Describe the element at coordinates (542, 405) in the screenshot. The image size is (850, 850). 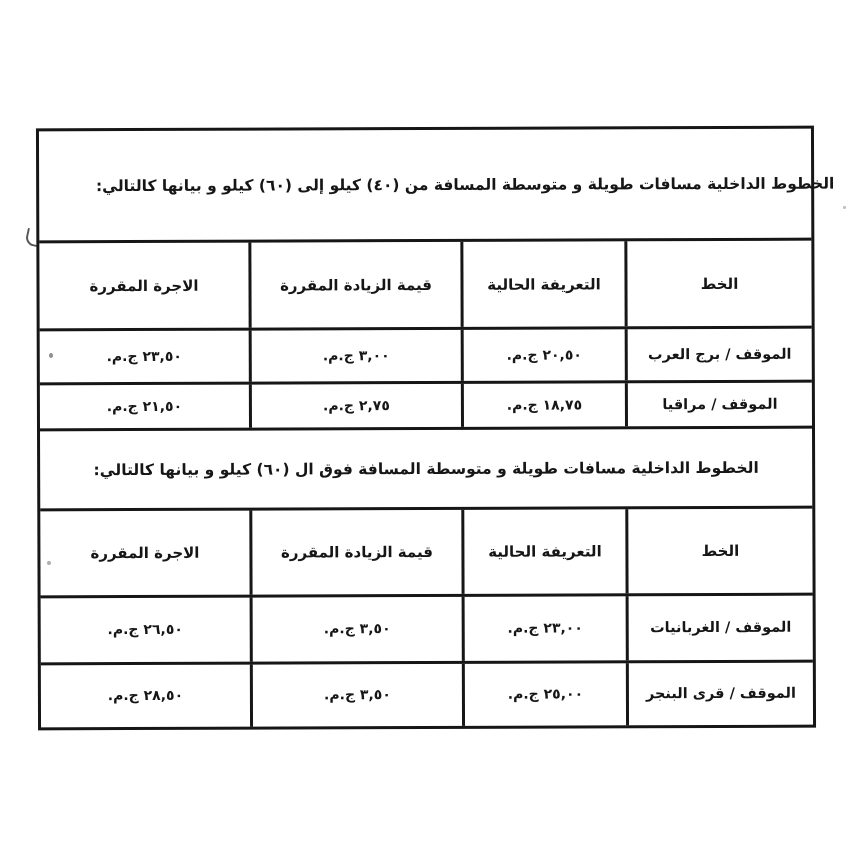
I see `current-tariff-cell: ١٨,٧٥ ج.م.` at that location.